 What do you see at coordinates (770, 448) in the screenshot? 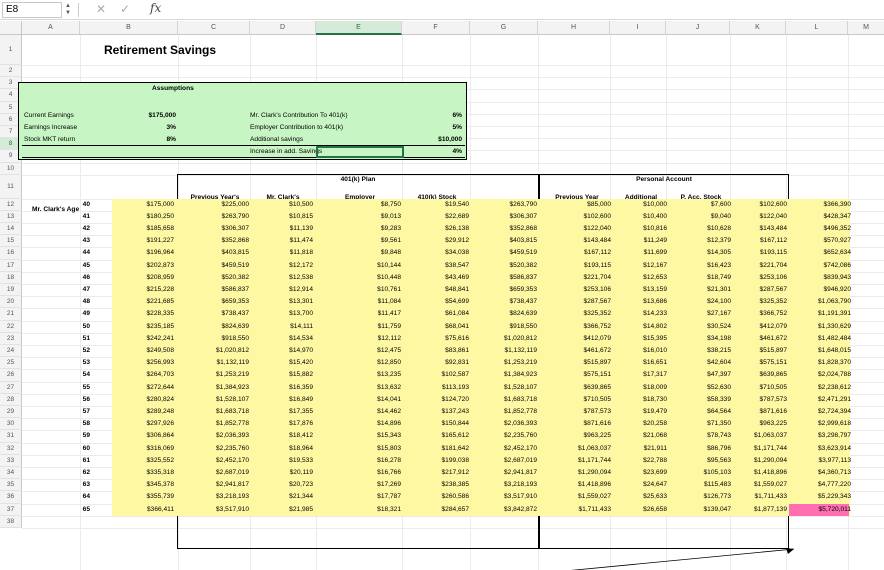
I see `cell-acct-total: $1,171,744` at bounding box center [770, 448].